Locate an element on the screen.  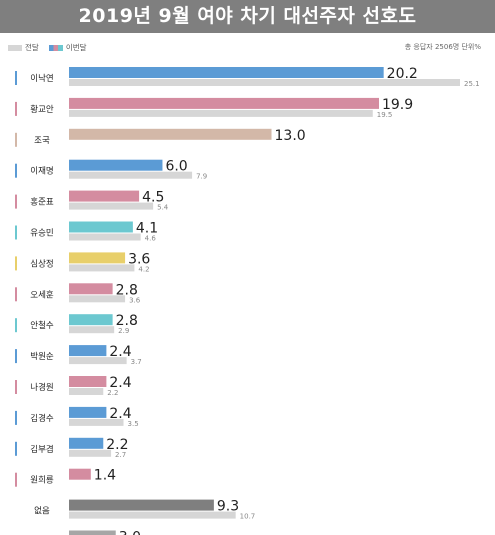
value-label-previous: 25.1 is located at coordinates (472, 84).